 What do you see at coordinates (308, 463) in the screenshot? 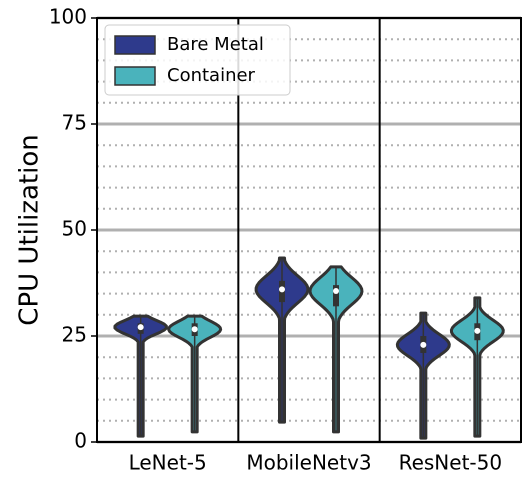
I see `x-tick-label: MobileNetv3` at bounding box center [308, 463].